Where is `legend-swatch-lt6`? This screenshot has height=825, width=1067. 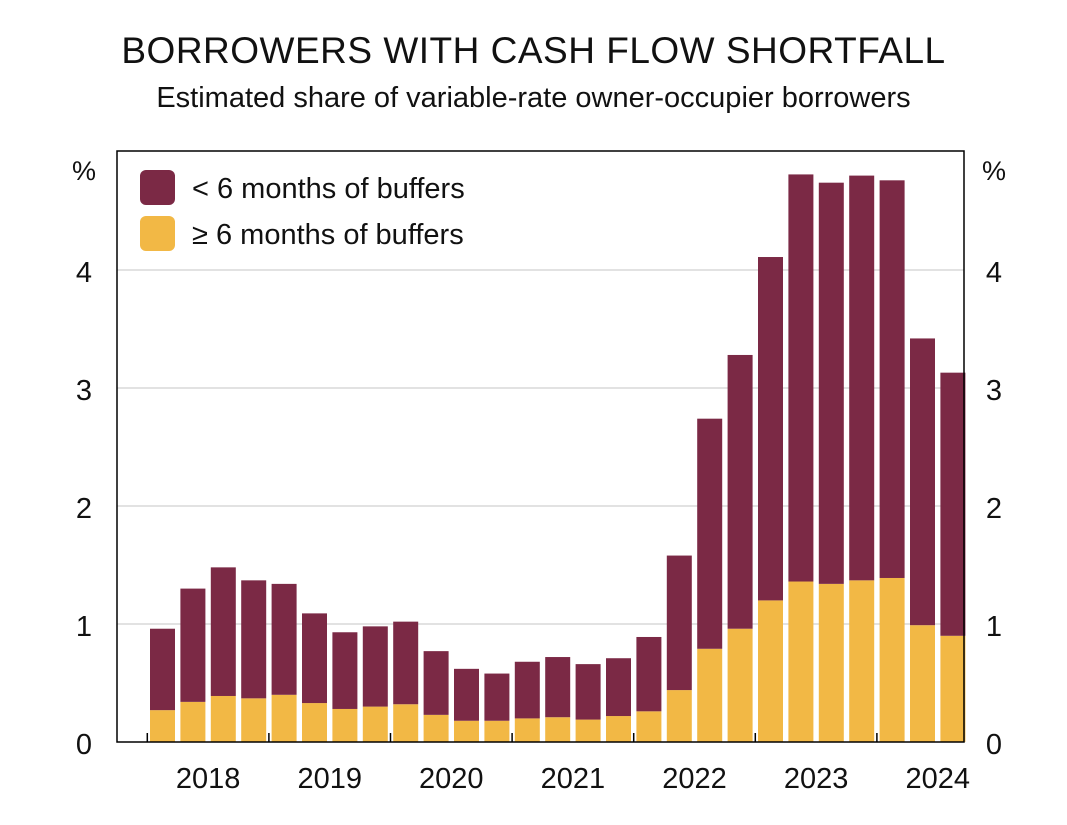
legend-swatch-lt6 is located at coordinates (157, 187).